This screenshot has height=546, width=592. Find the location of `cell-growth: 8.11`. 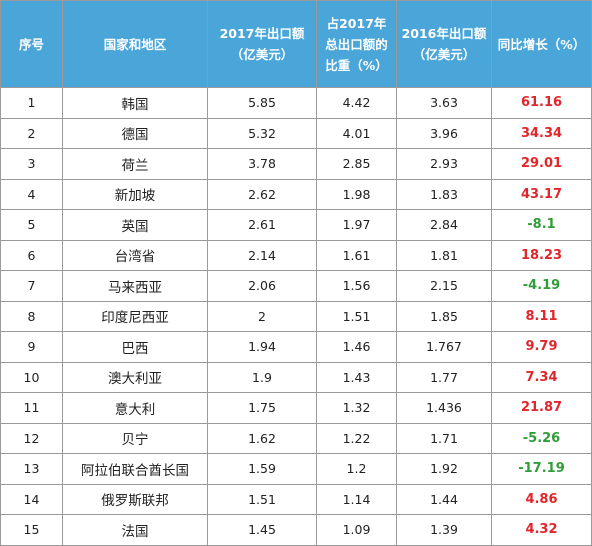

cell-growth: 8.11 is located at coordinates (541, 316).